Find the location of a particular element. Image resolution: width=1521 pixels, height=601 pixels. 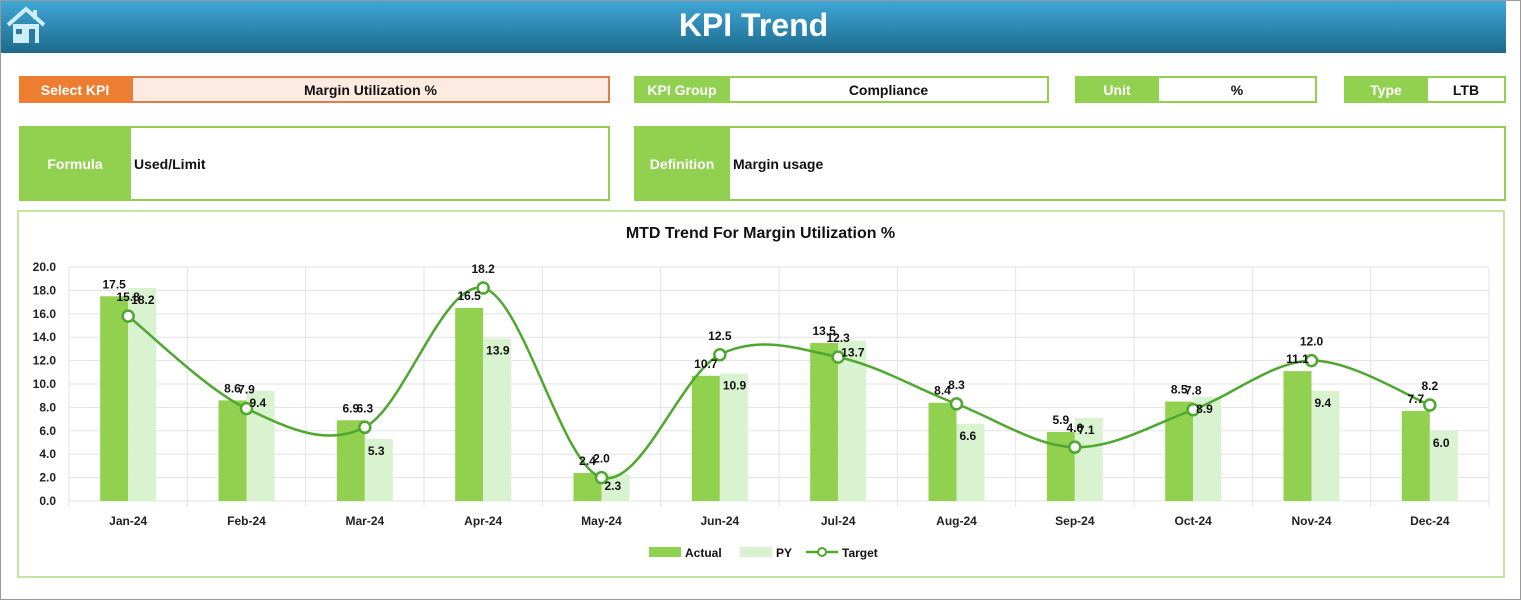

data-label-target: 6.3 is located at coordinates (364, 408).